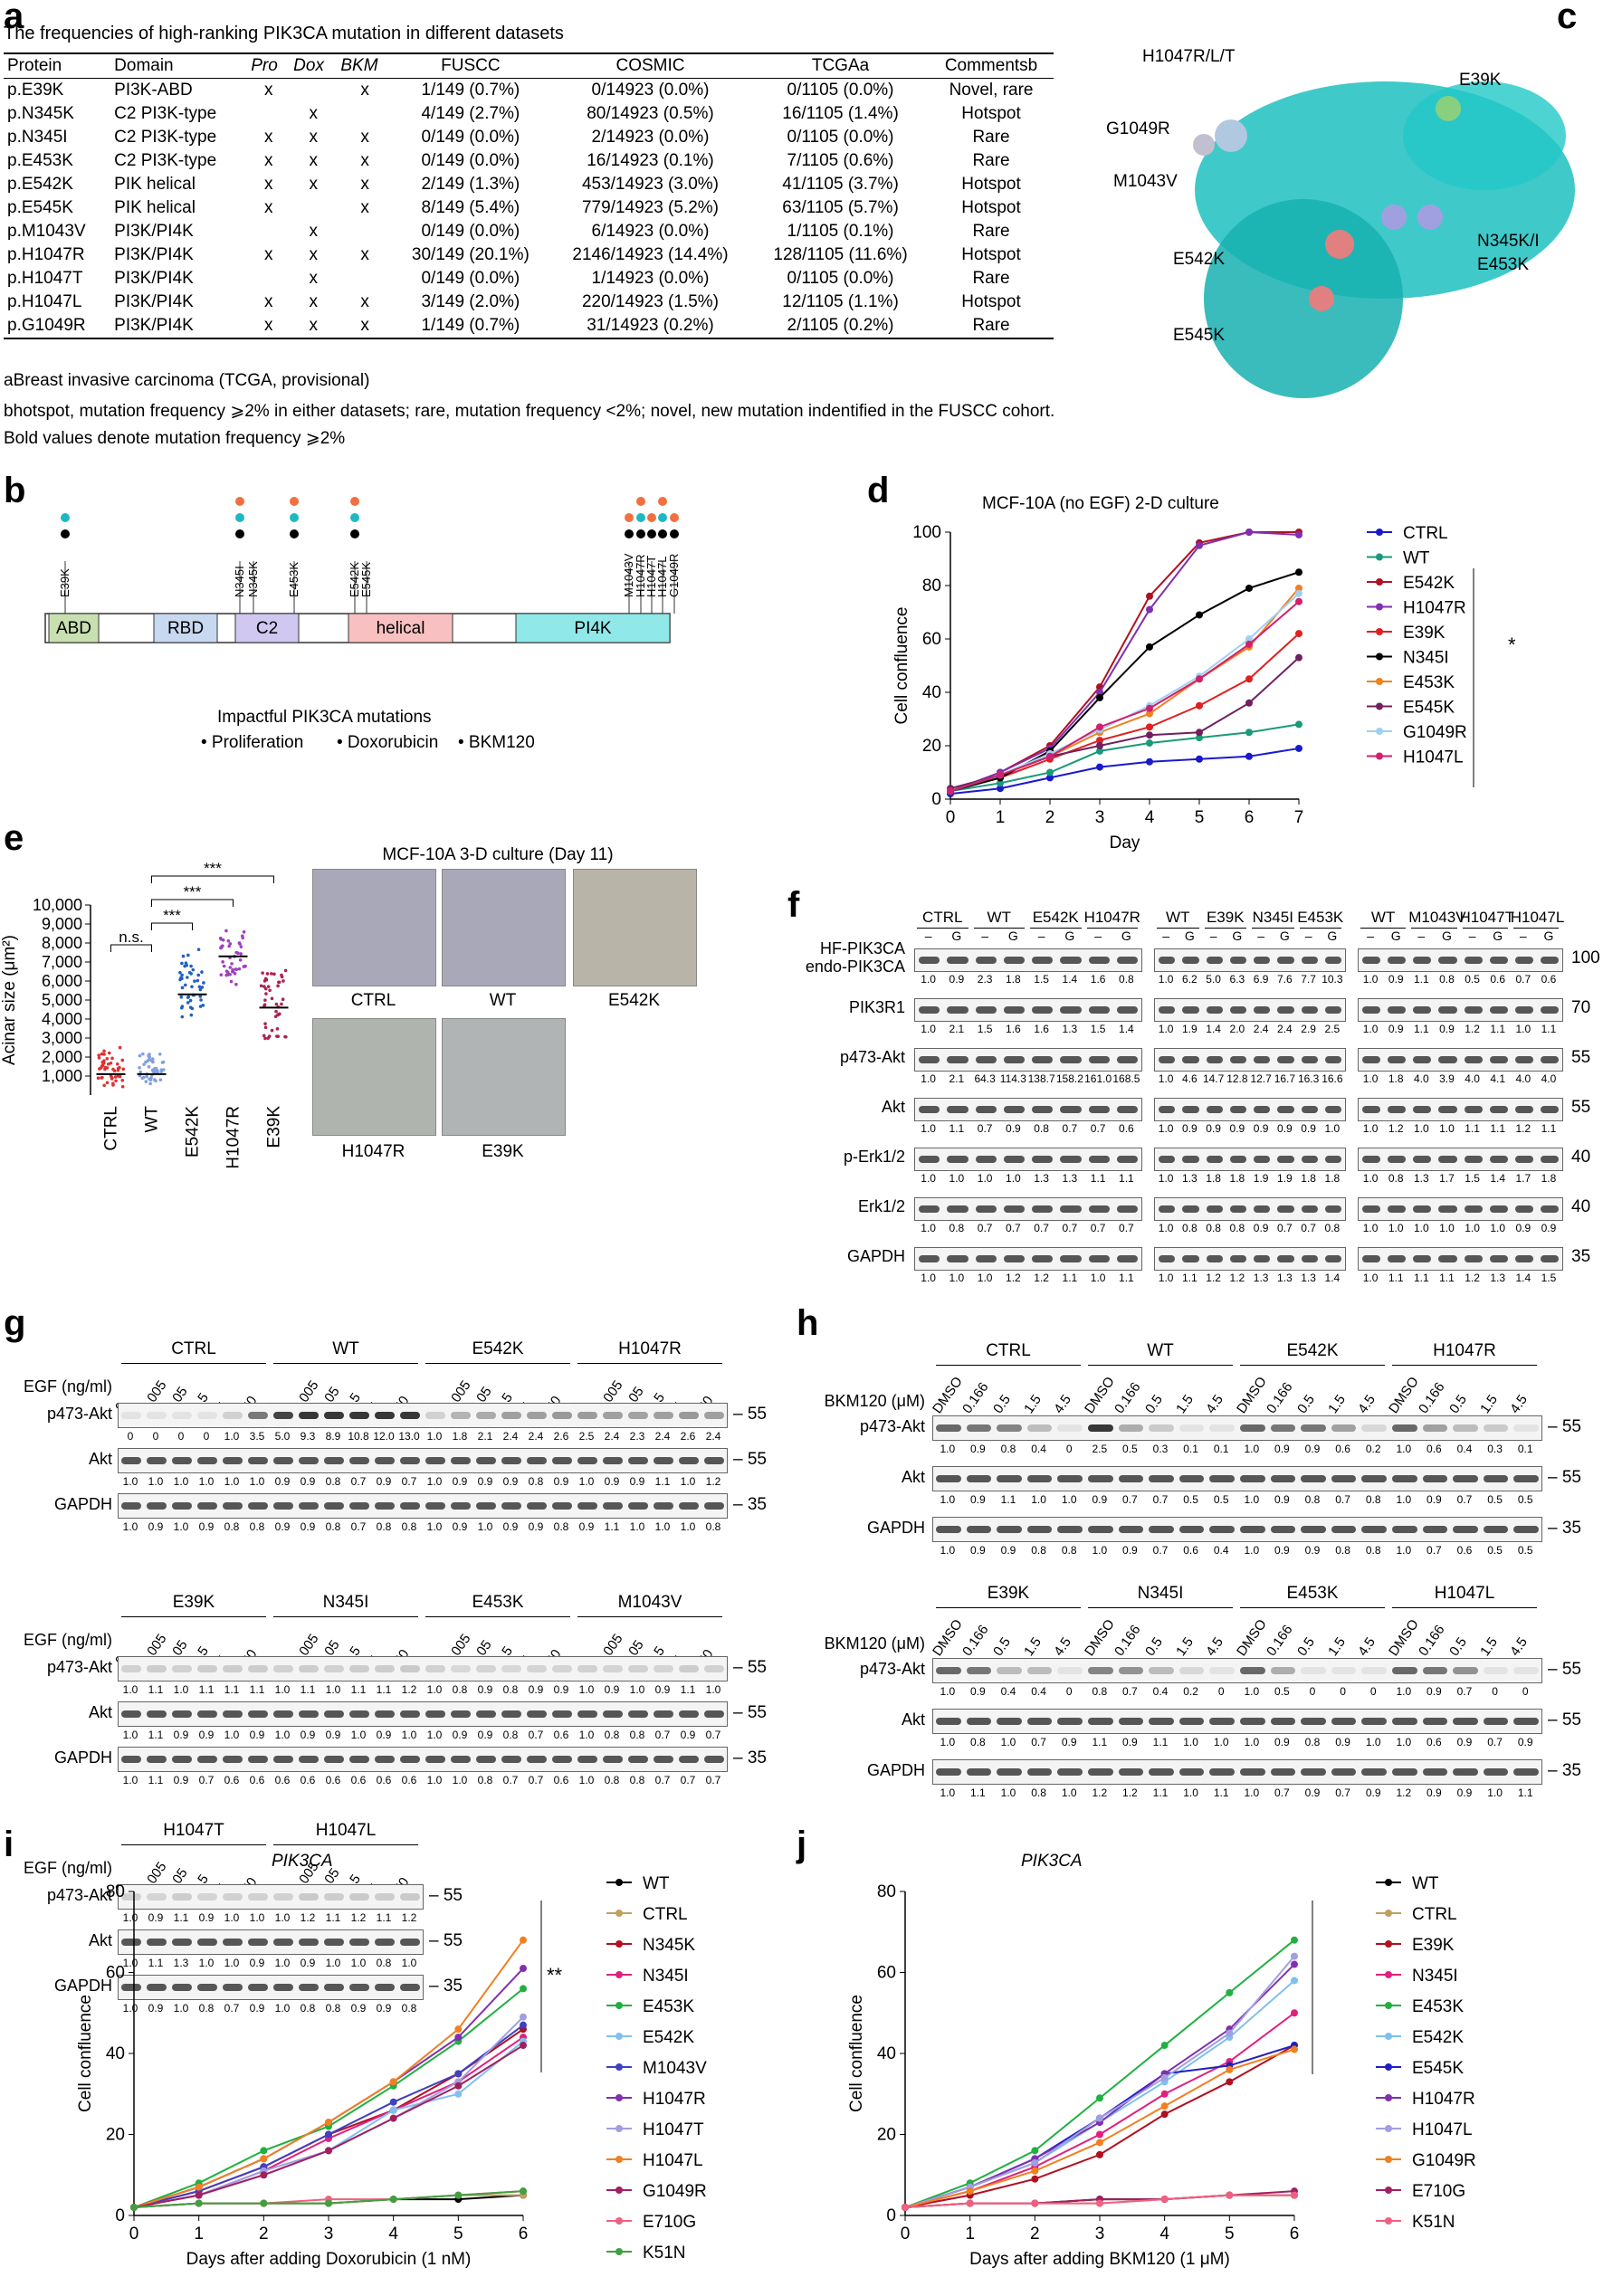 Image resolution: width=1603 pixels, height=2296 pixels. Describe the element at coordinates (172, 915) in the screenshot. I see `sig-bracket-e542k-label: ***` at that location.